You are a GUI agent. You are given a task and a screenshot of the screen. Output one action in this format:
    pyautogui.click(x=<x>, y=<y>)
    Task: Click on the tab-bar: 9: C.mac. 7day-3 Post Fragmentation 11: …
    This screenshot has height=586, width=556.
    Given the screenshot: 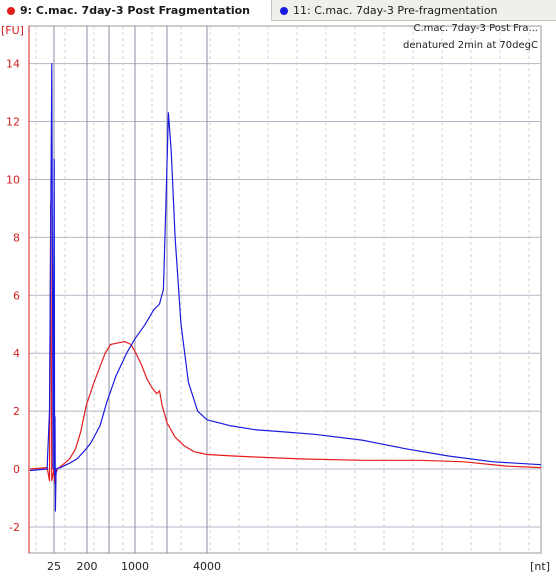 What is the action you would take?
    pyautogui.click(x=278, y=10)
    